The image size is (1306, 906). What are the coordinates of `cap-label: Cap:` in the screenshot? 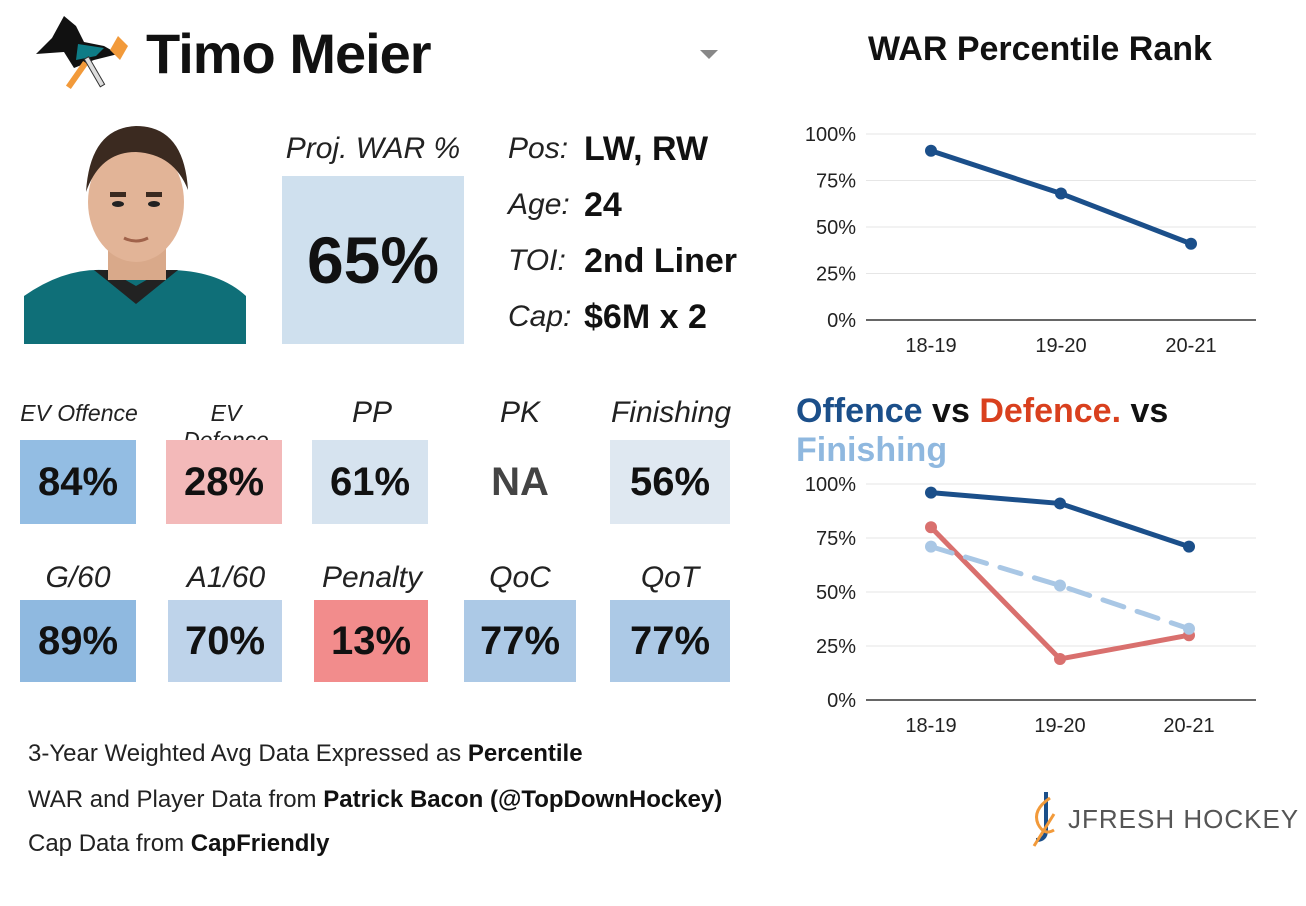 It's located at (540, 316).